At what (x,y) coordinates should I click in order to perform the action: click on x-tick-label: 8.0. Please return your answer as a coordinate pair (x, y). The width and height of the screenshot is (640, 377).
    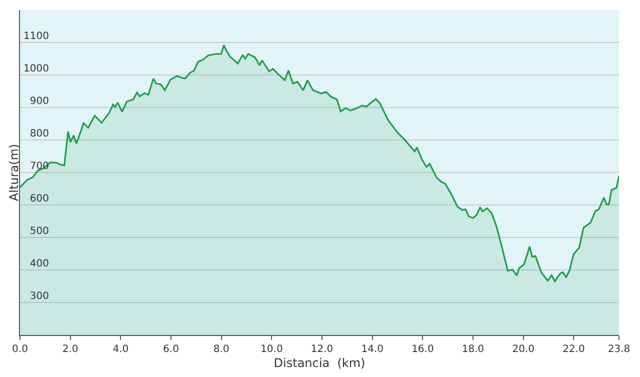
    Looking at the image, I should click on (221, 349).